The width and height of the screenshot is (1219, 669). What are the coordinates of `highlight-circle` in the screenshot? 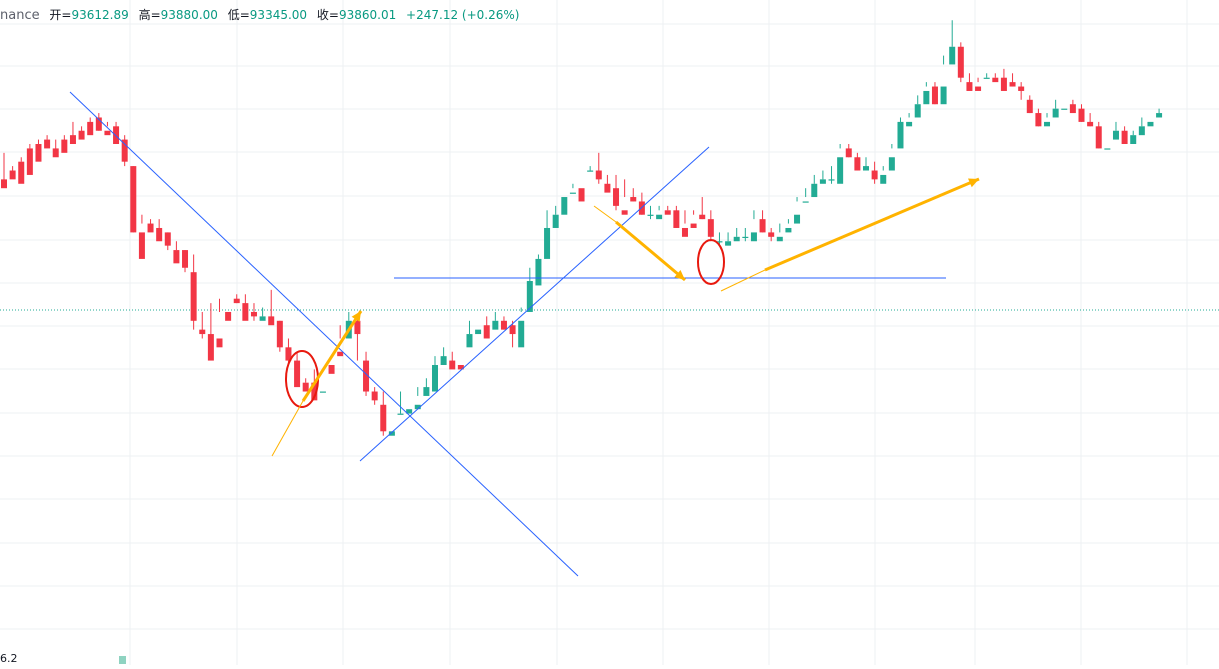 It's located at (302, 379).